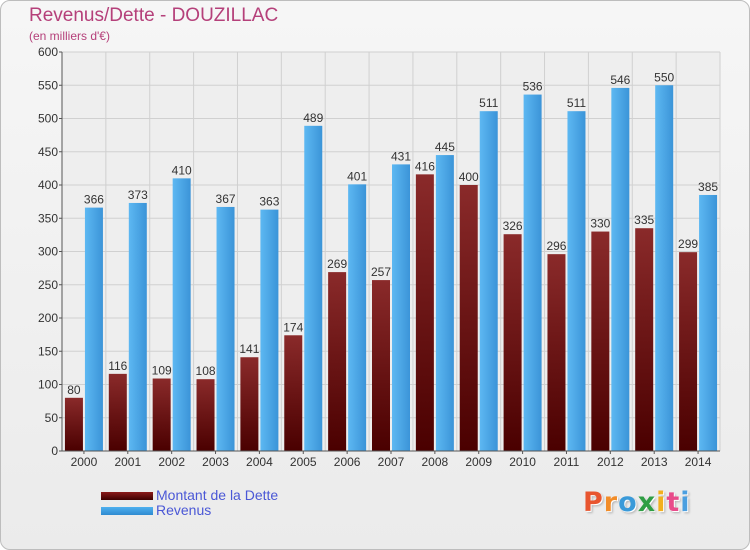 This screenshot has width=750, height=550. What do you see at coordinates (48, 318) in the screenshot?
I see `y-tick-label: 200` at bounding box center [48, 318].